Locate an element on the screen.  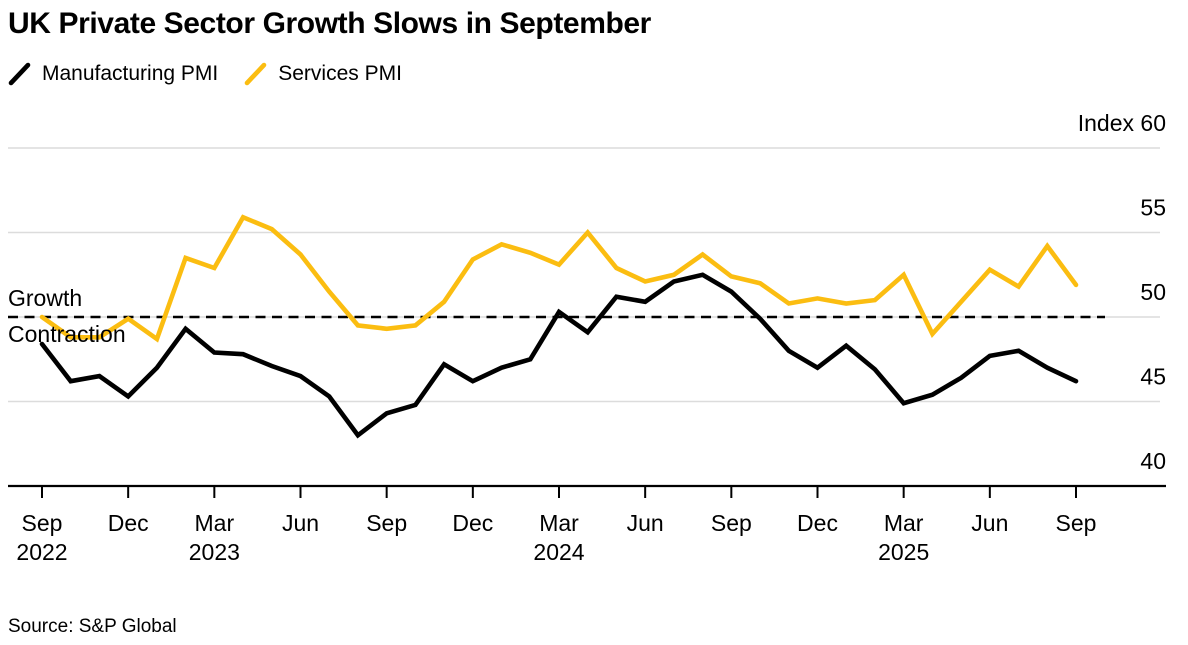
y-axis-label: 50 is located at coordinates (1153, 292).